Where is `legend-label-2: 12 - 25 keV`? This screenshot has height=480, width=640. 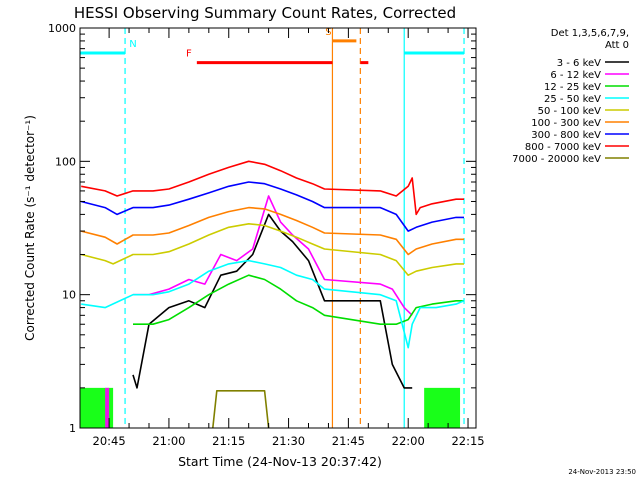 legend-label-2: 12 - 25 keV is located at coordinates (572, 87).